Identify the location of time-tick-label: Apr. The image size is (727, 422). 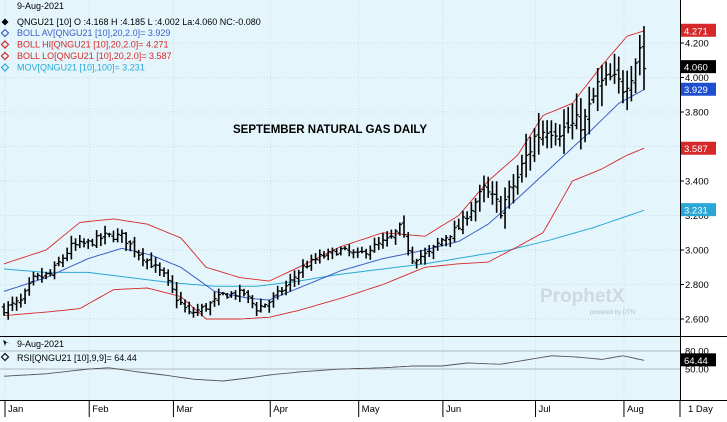
(280, 409).